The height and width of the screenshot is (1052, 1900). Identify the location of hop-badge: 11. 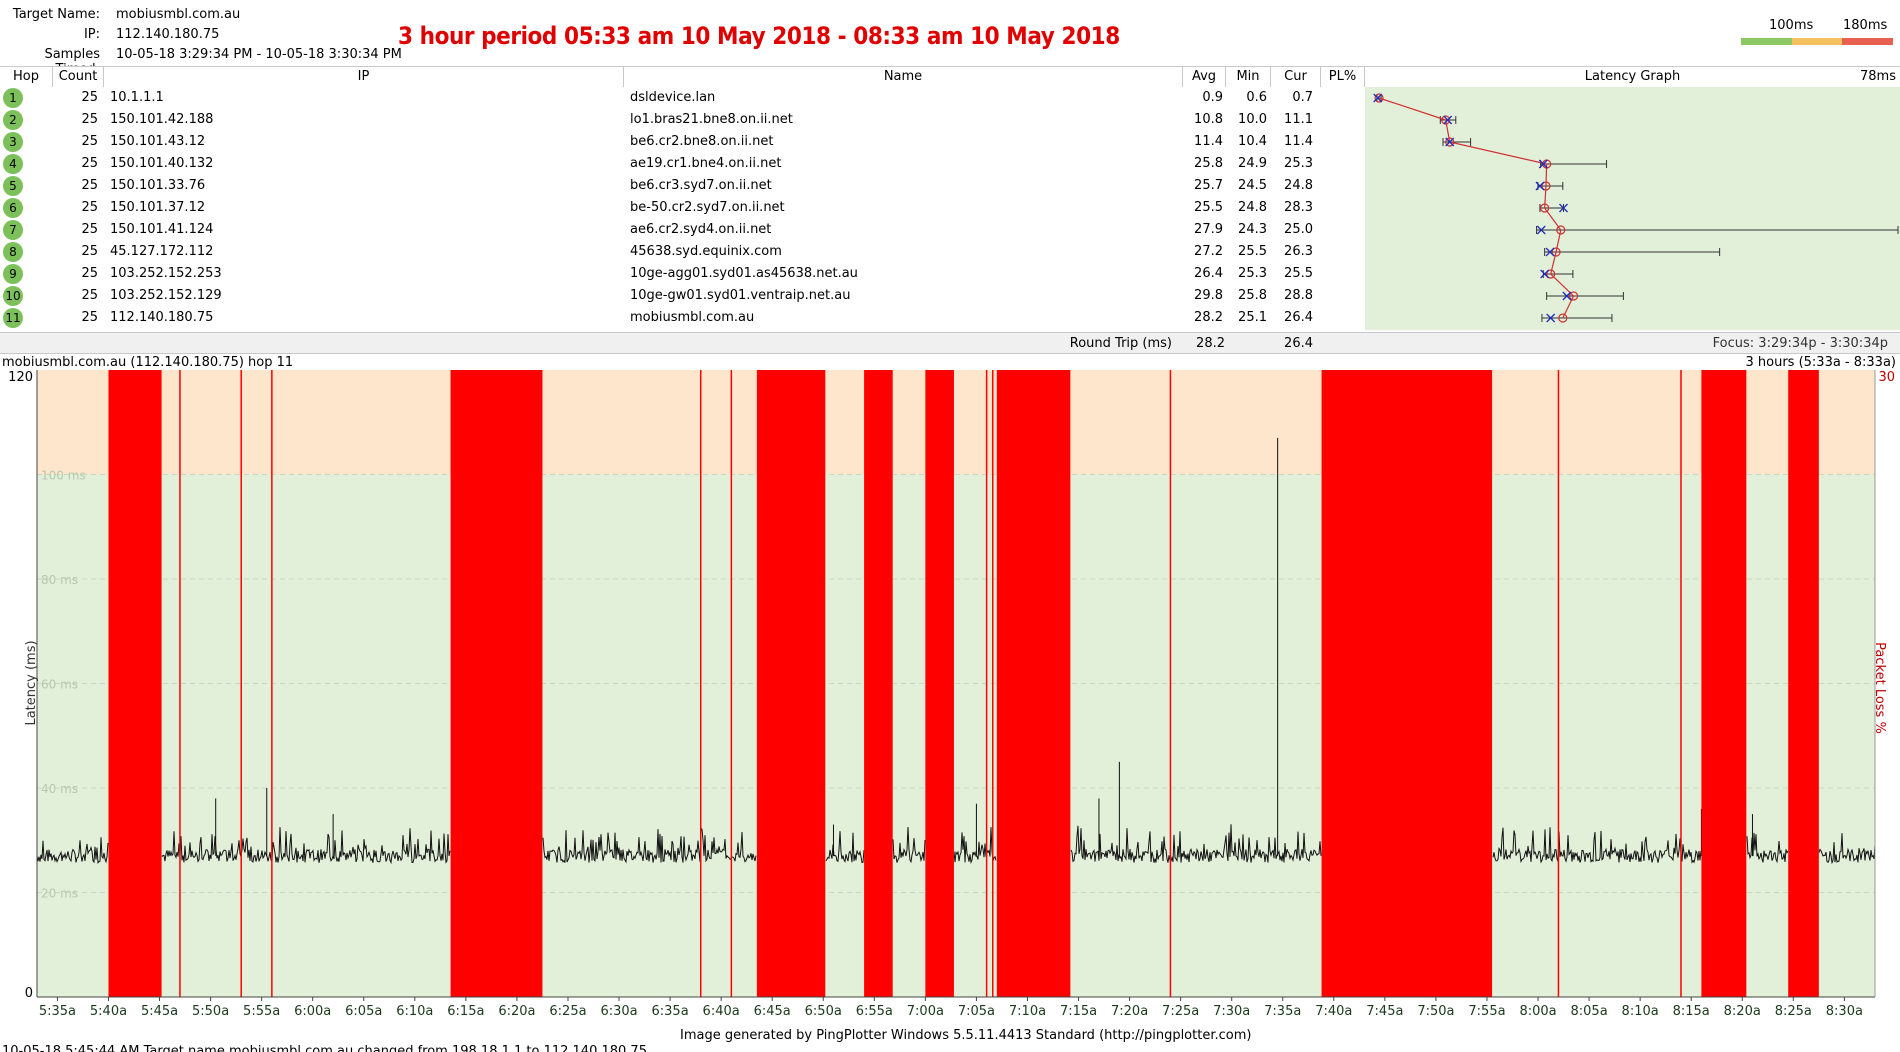
(13, 318).